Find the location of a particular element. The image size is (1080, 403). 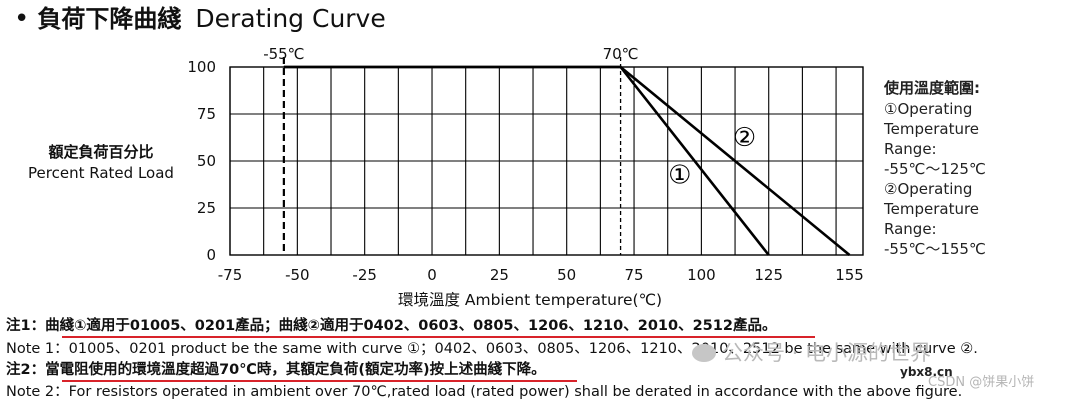

x-tick-label: 75 is located at coordinates (633, 275).